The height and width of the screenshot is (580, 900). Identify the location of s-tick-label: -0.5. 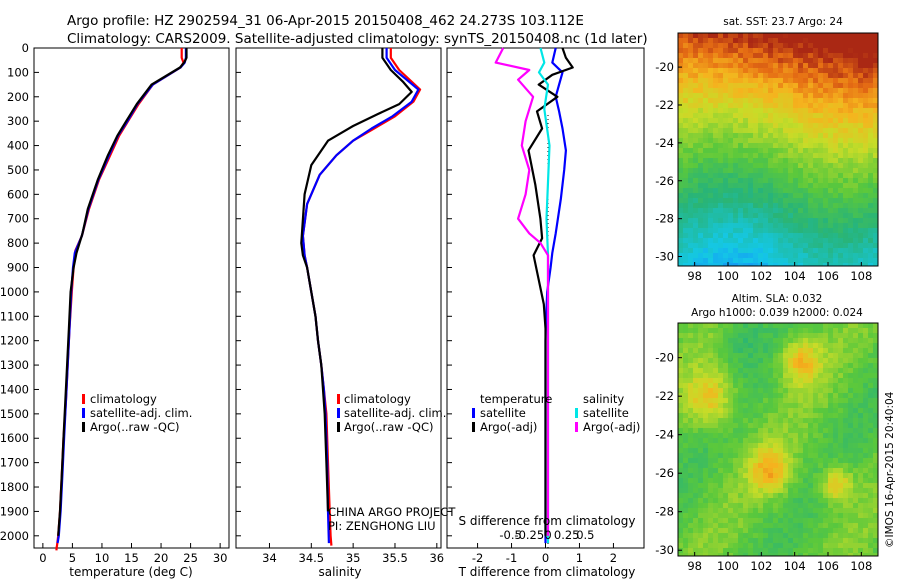
(510, 535).